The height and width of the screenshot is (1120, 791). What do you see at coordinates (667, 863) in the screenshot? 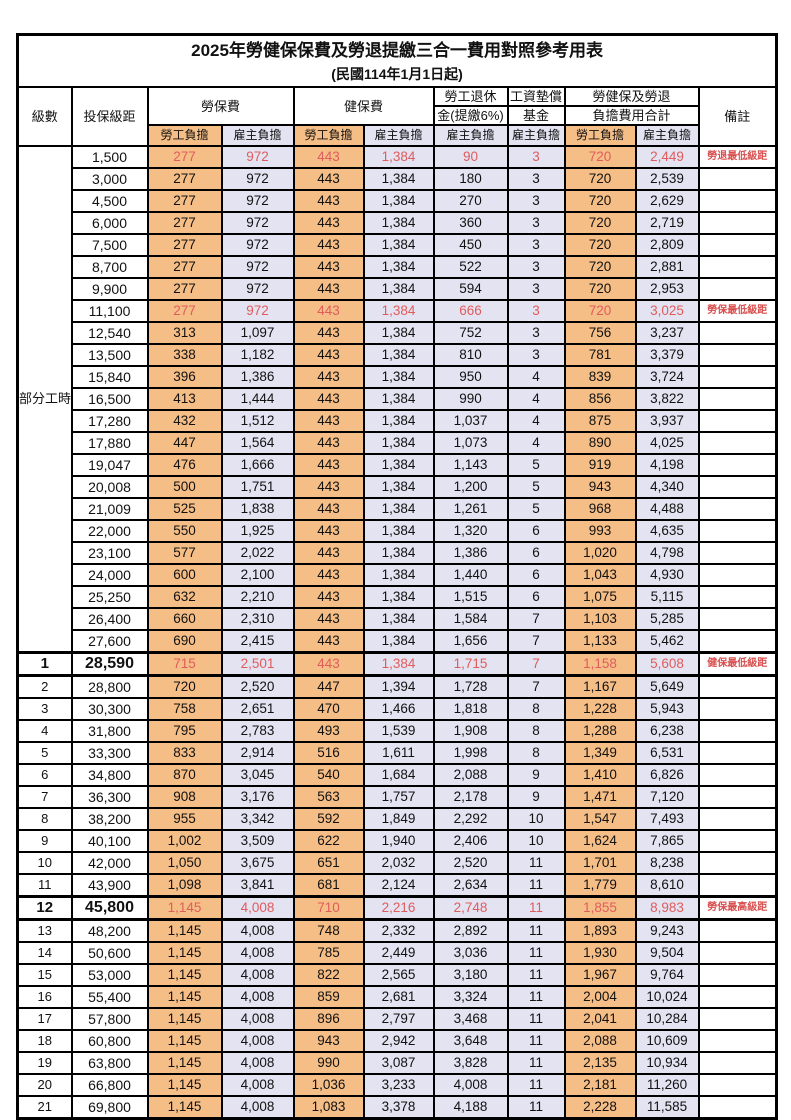
I see `value-cell: 8,238` at bounding box center [667, 863].